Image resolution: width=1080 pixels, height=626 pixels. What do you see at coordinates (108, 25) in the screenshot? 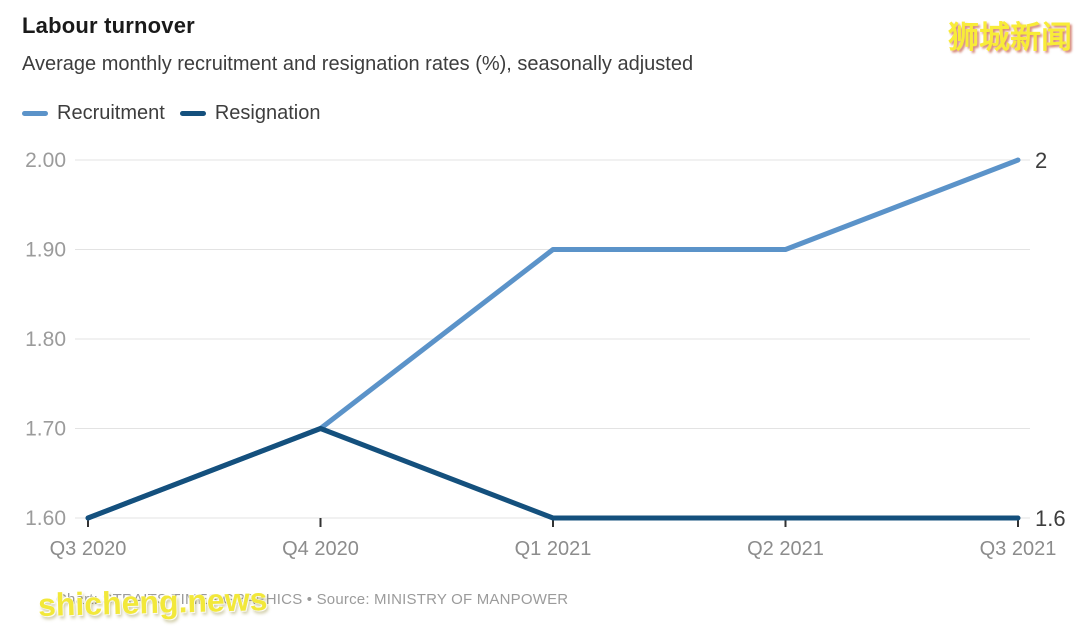
I see `chart-title: Labour turnover` at bounding box center [108, 25].